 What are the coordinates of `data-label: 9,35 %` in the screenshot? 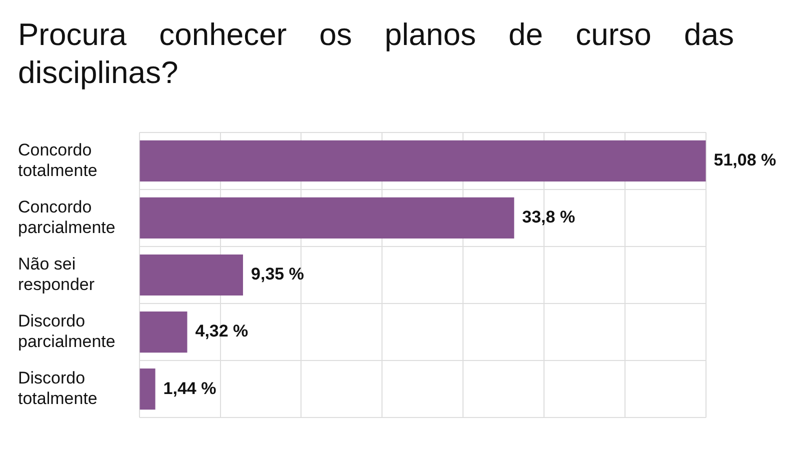 It's located at (277, 274).